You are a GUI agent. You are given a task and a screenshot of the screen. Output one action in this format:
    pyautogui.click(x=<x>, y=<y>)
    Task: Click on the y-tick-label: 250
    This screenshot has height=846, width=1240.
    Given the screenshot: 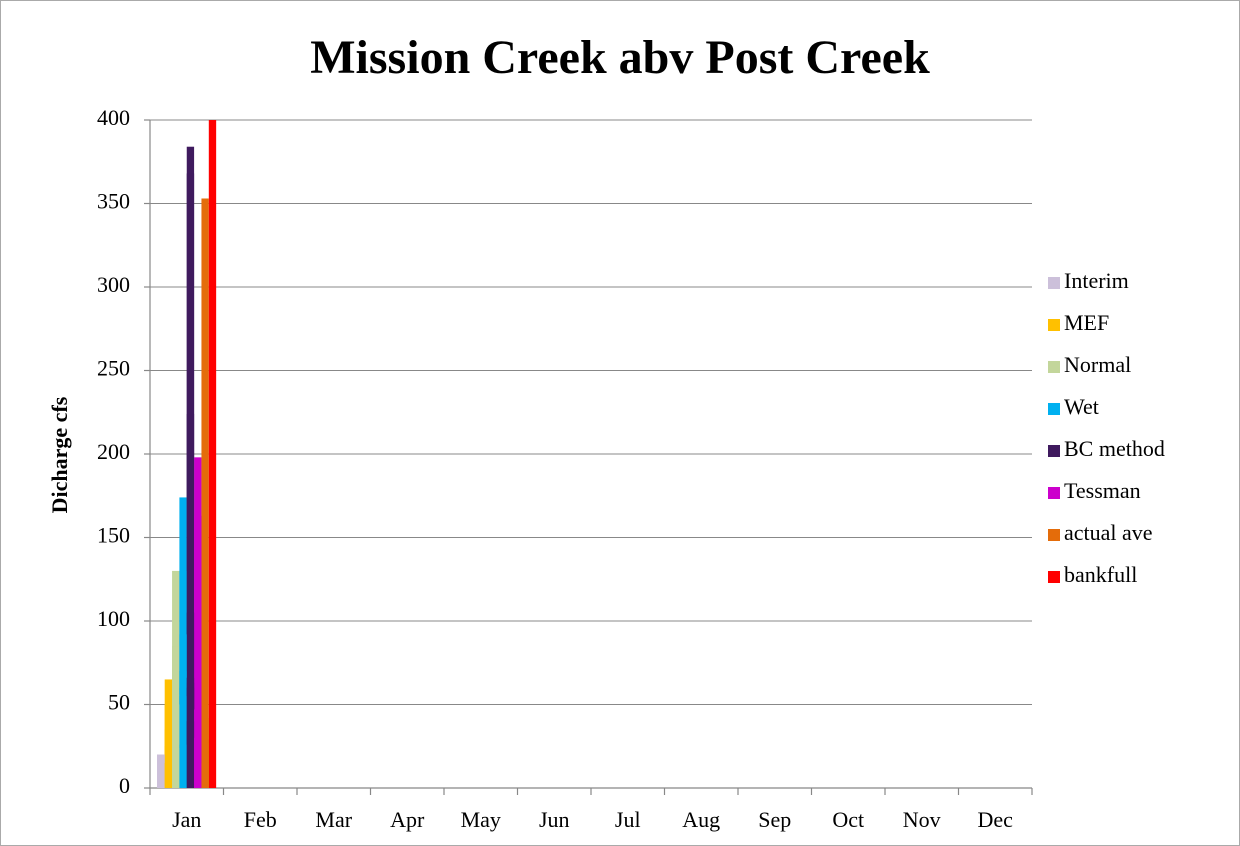 What is the action you would take?
    pyautogui.click(x=113, y=368)
    